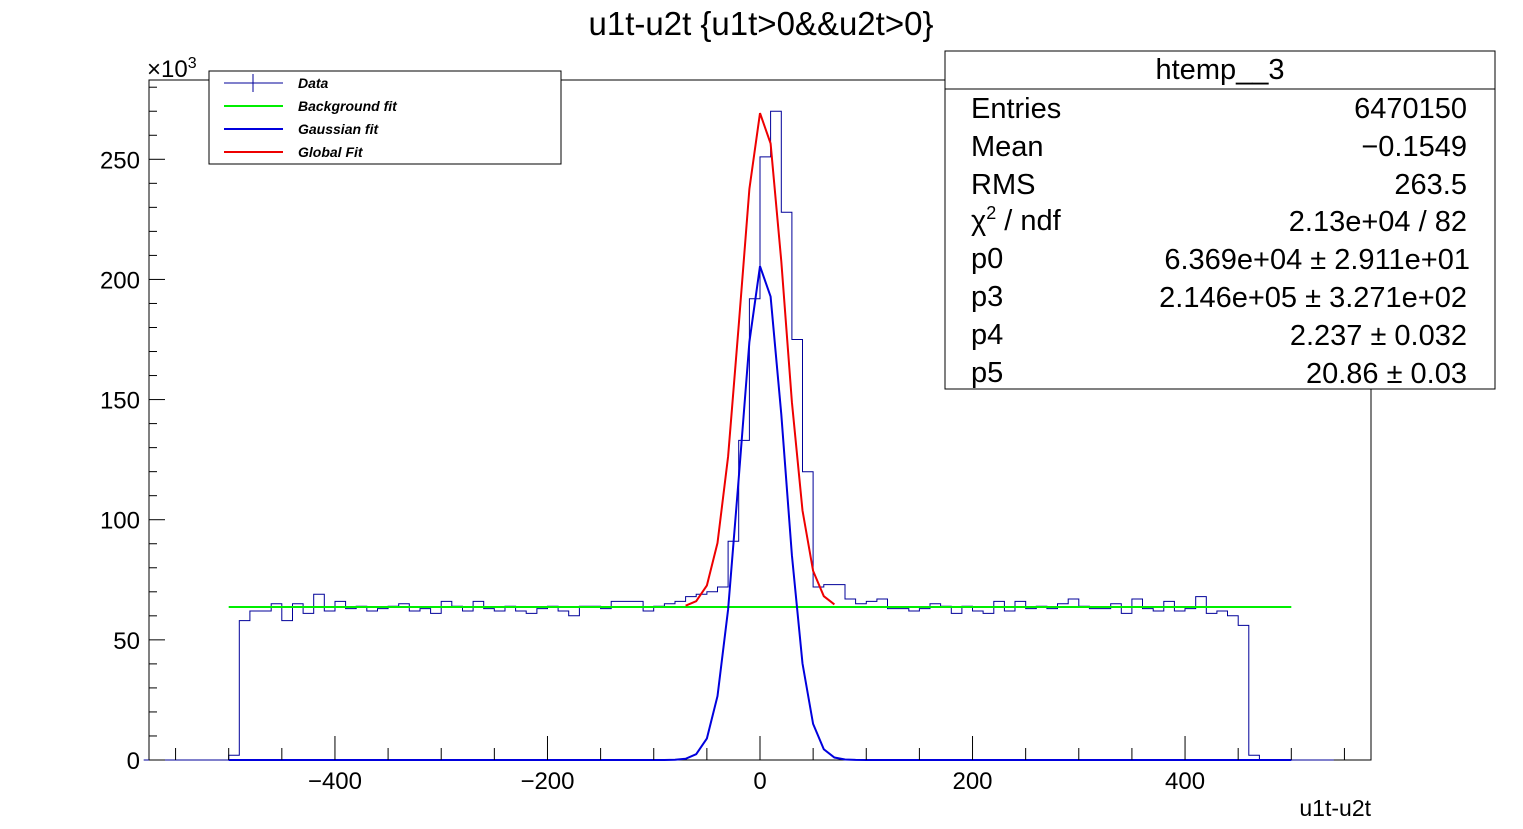  Describe the element at coordinates (987, 373) in the screenshot. I see `stats-label-p5: p5` at that location.